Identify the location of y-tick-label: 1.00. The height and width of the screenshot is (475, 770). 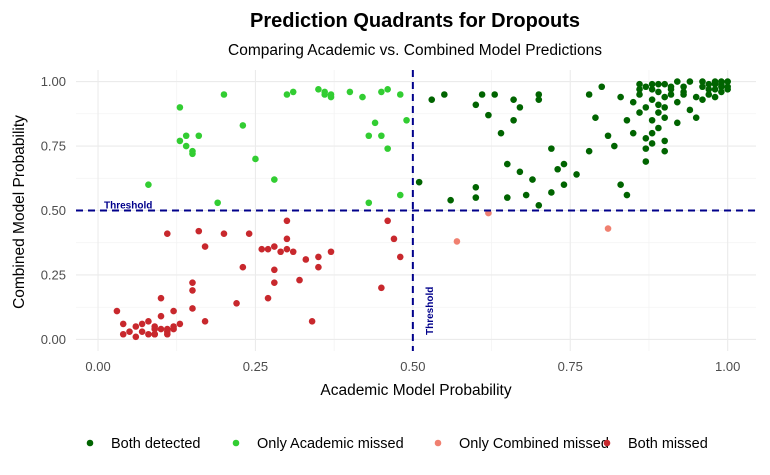
(53, 81).